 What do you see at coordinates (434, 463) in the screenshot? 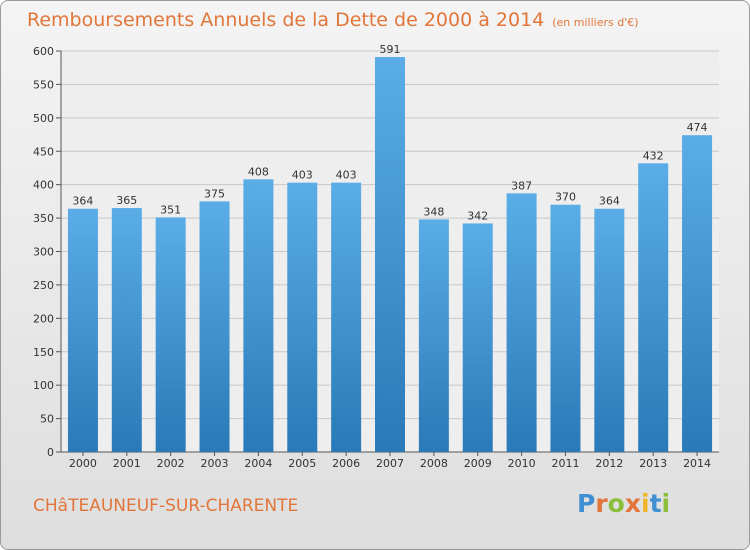
I see `x-tick-label: 2008` at bounding box center [434, 463].